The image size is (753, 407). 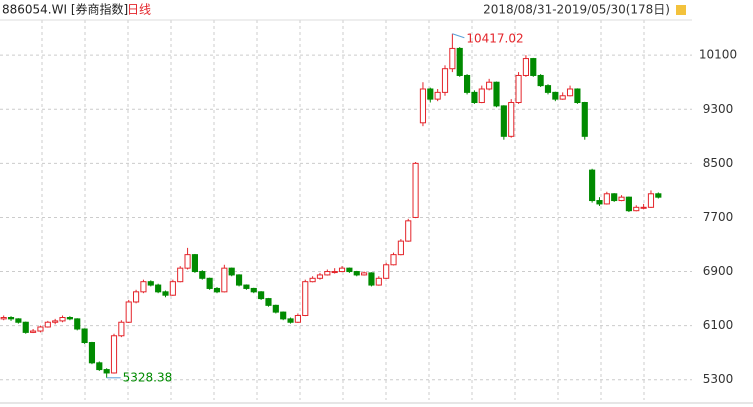 What do you see at coordinates (718, 109) in the screenshot?
I see `y-tick-label: 9300` at bounding box center [718, 109].